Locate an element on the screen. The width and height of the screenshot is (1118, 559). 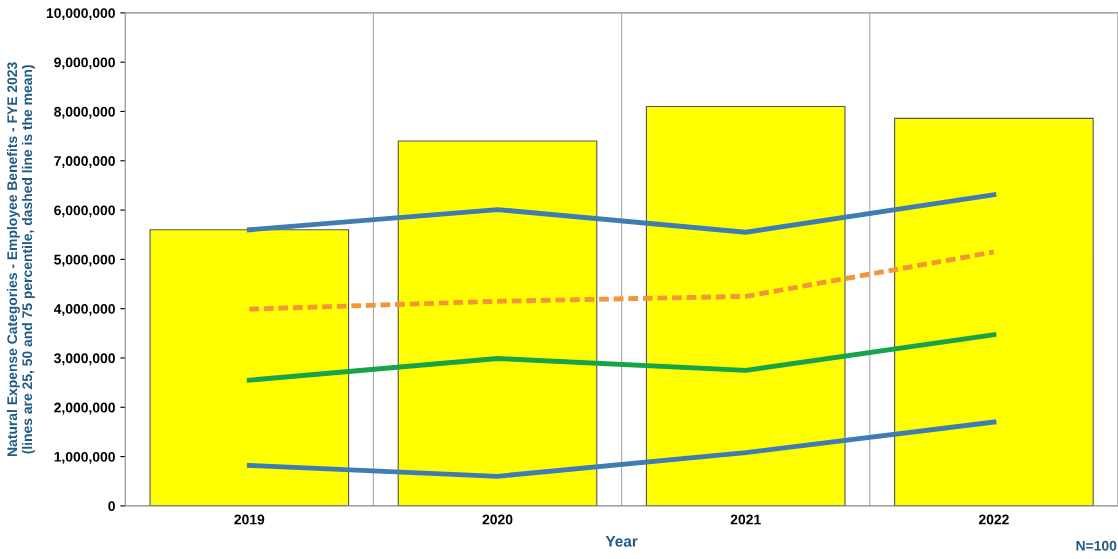
y-tick-label: 3,000,000 is located at coordinates (84, 359).